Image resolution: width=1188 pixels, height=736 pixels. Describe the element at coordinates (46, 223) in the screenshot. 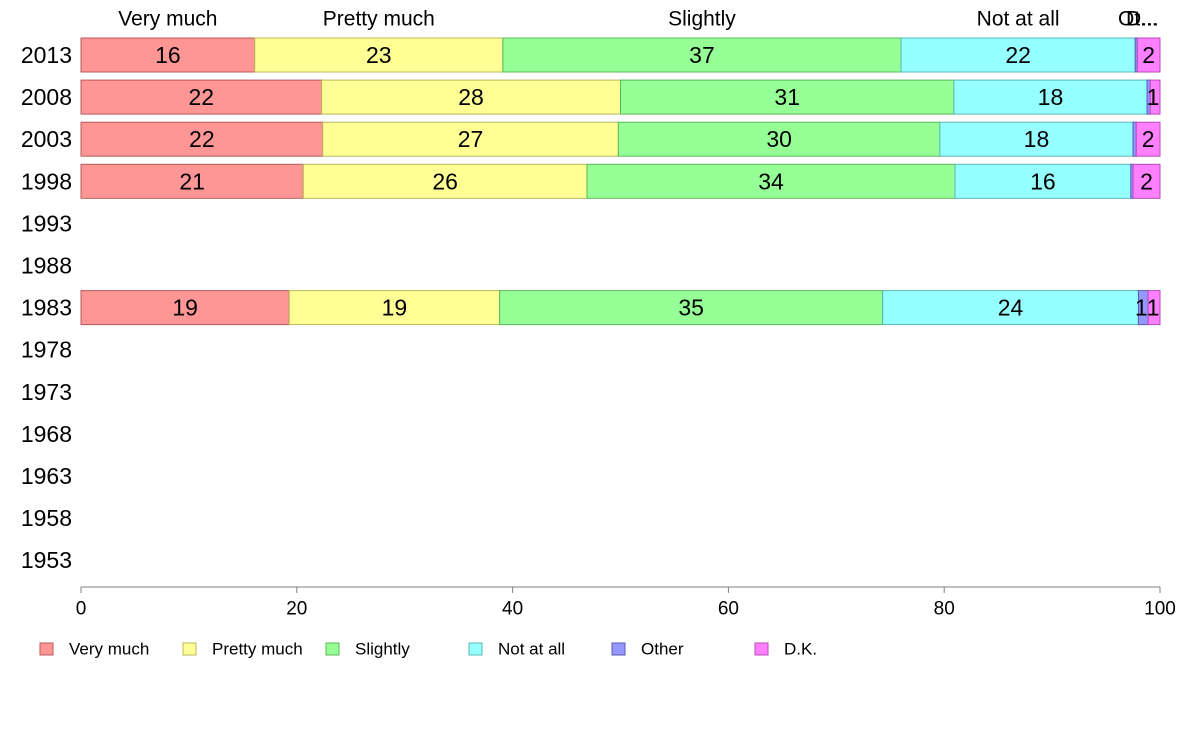

I see `y-tick-label: 1993` at that location.